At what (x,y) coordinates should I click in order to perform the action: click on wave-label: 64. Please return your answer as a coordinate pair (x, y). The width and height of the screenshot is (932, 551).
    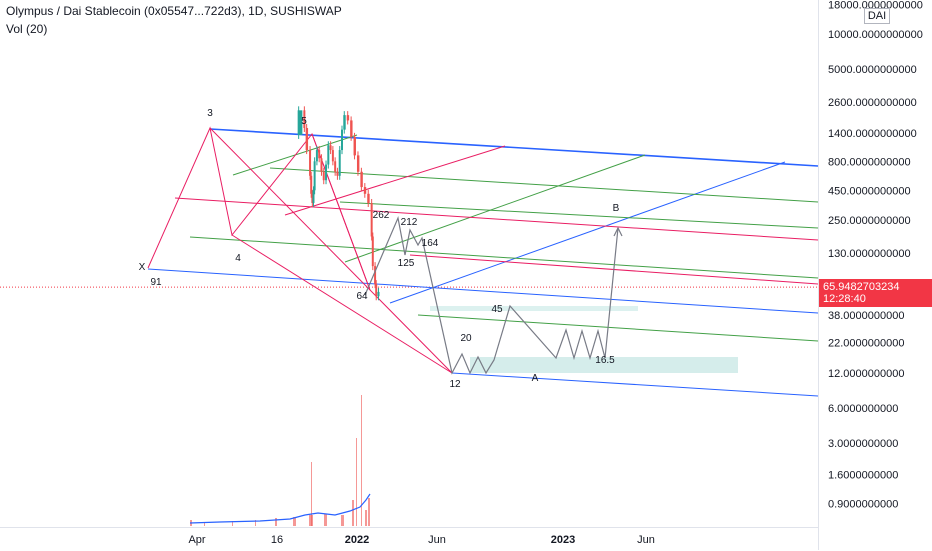
    Looking at the image, I should click on (362, 296).